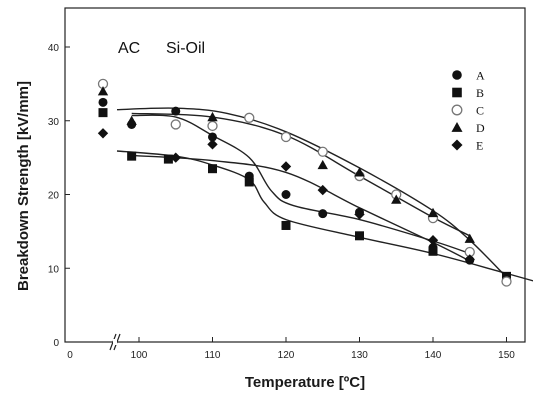 The height and width of the screenshot is (393, 533). I want to click on y-tick-label: 40, so click(54, 48).